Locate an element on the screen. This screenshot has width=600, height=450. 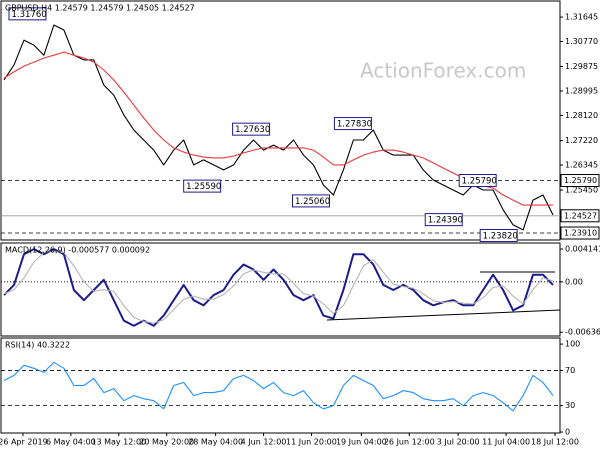
y-tick-label: 1.29875 is located at coordinates (581, 66).